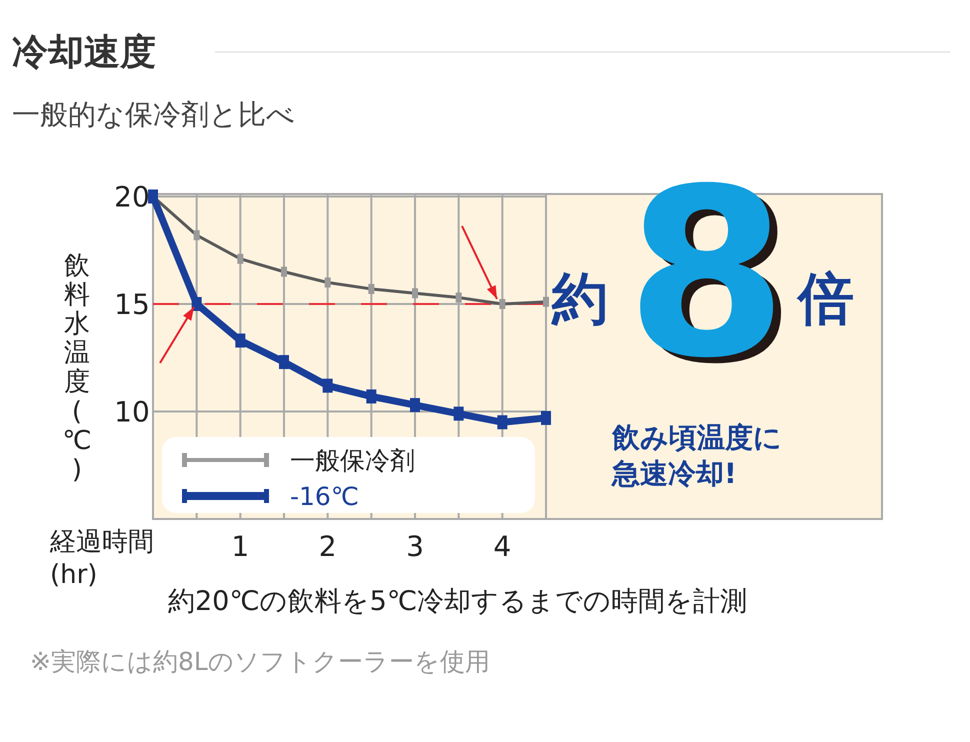  What do you see at coordinates (327, 546) in the screenshot?
I see `x-tick-label: 2` at bounding box center [327, 546].